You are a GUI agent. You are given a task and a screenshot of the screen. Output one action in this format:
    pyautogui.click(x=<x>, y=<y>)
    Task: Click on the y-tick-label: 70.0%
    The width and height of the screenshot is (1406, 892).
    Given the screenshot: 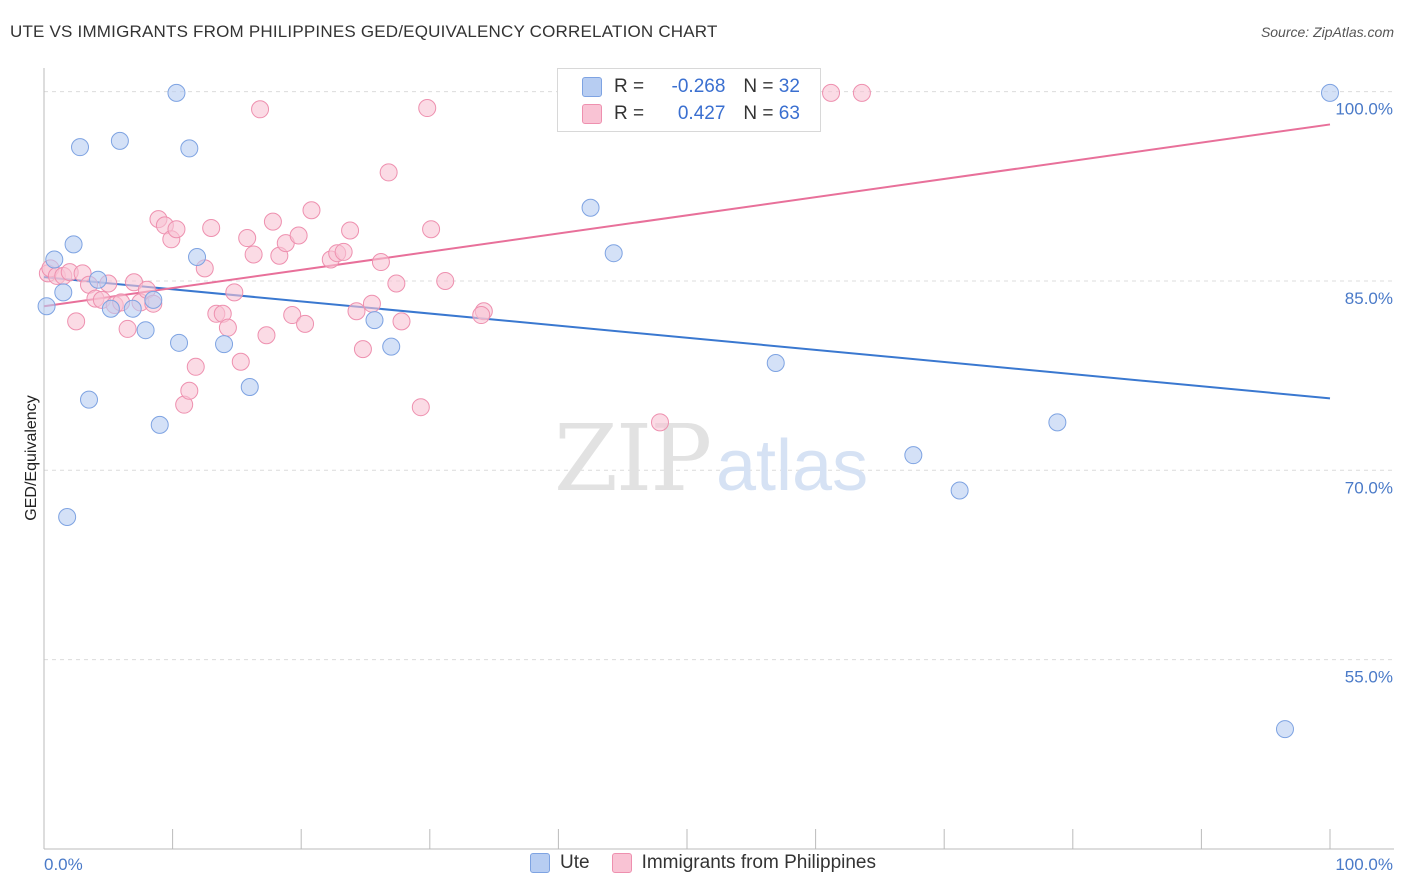 What is the action you would take?
    pyautogui.click(x=1369, y=487)
    